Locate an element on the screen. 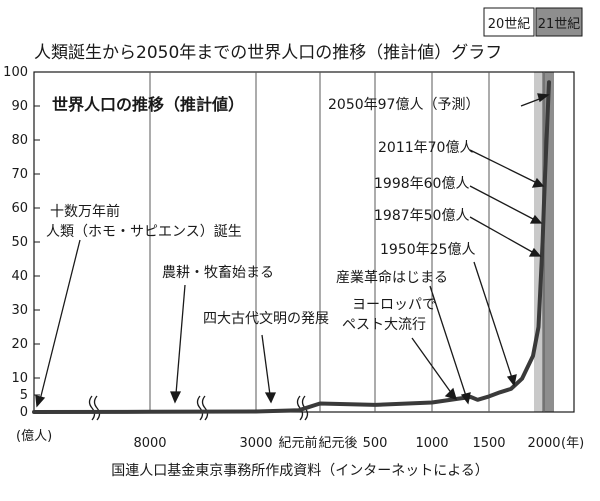  century-label-20: 20世紀 is located at coordinates (509, 24).